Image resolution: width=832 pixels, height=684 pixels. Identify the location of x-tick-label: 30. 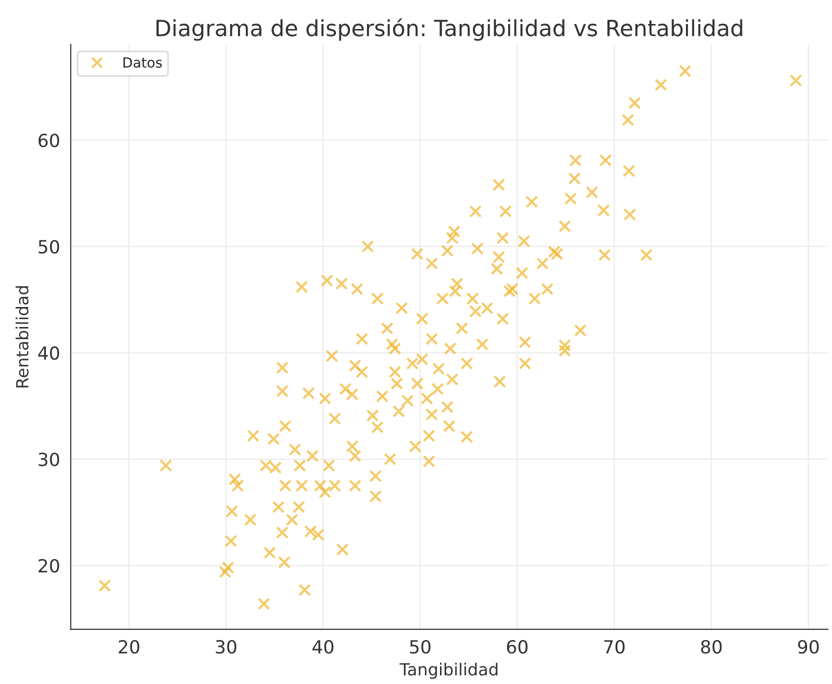
(226, 647).